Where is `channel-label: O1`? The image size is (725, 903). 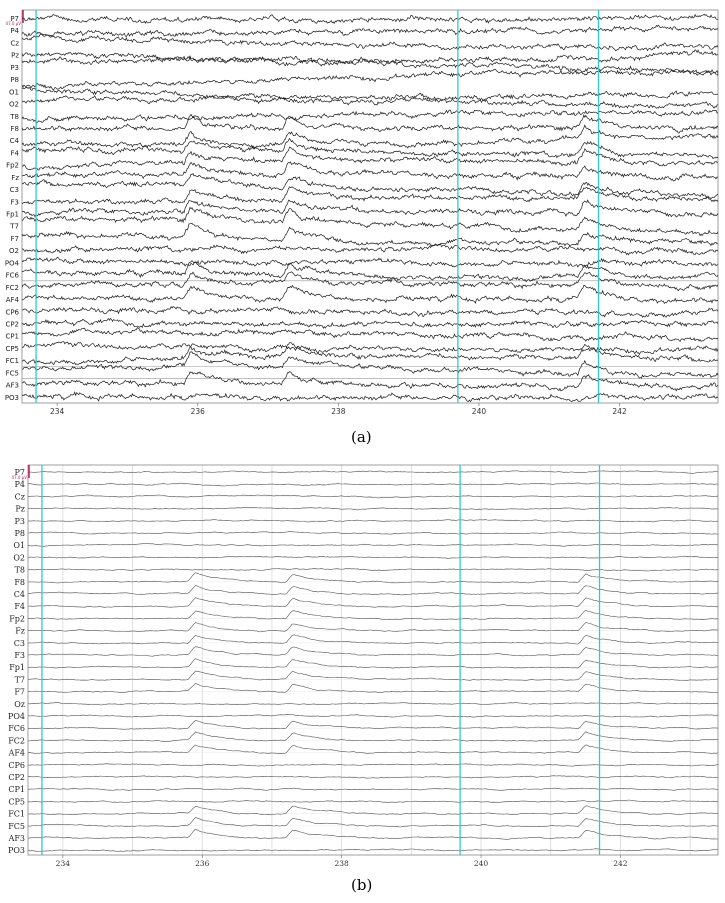
channel-label: O1 is located at coordinates (19, 545).